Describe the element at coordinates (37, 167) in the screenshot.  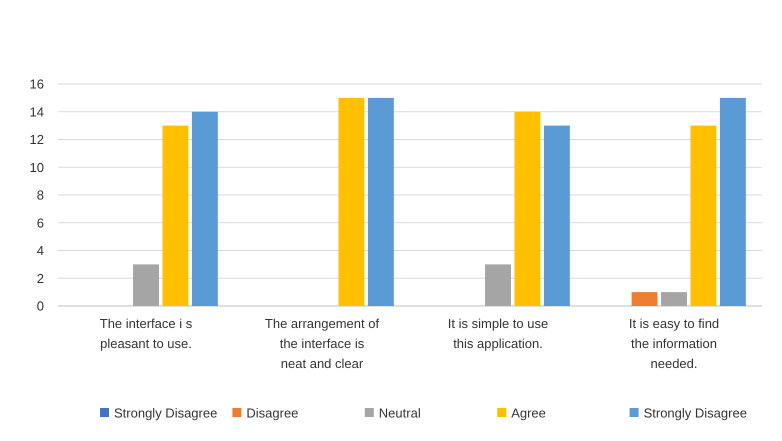
I see `y-tick-label: 10` at that location.